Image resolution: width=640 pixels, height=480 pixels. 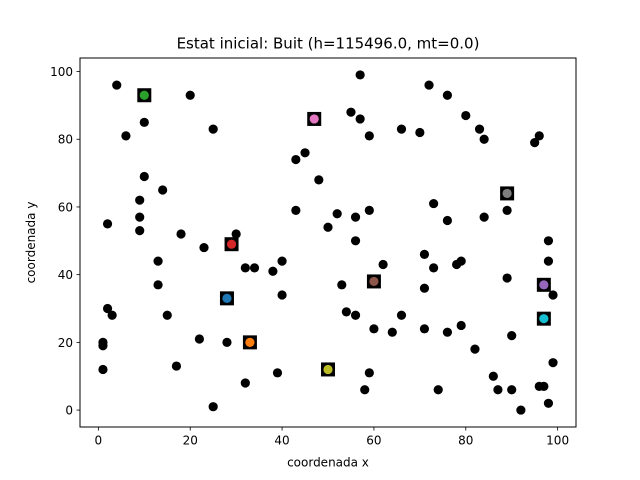 What do you see at coordinates (190, 441) in the screenshot?
I see `x-tick-label: 20` at bounding box center [190, 441].